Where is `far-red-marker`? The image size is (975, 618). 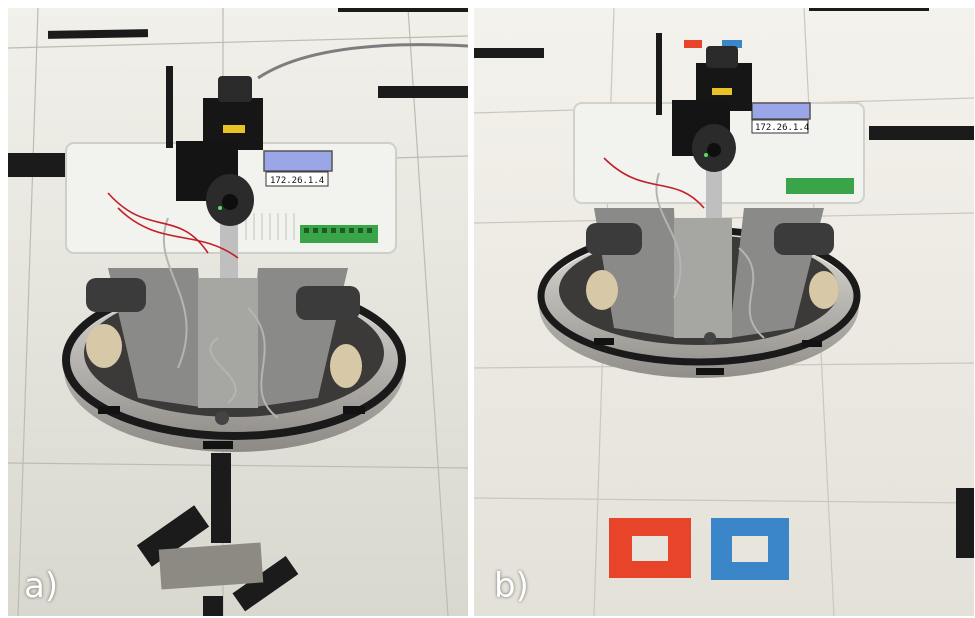
far-red-marker is located at coordinates (693, 44).